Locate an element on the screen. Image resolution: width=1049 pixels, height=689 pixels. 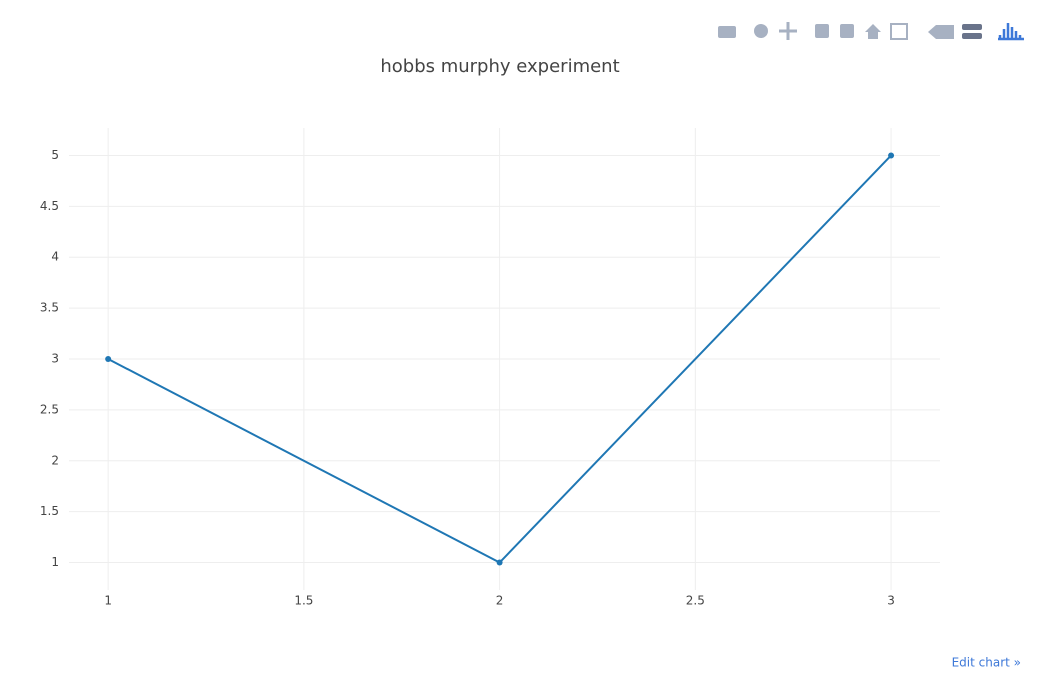
modebar is located at coordinates (871, 31).